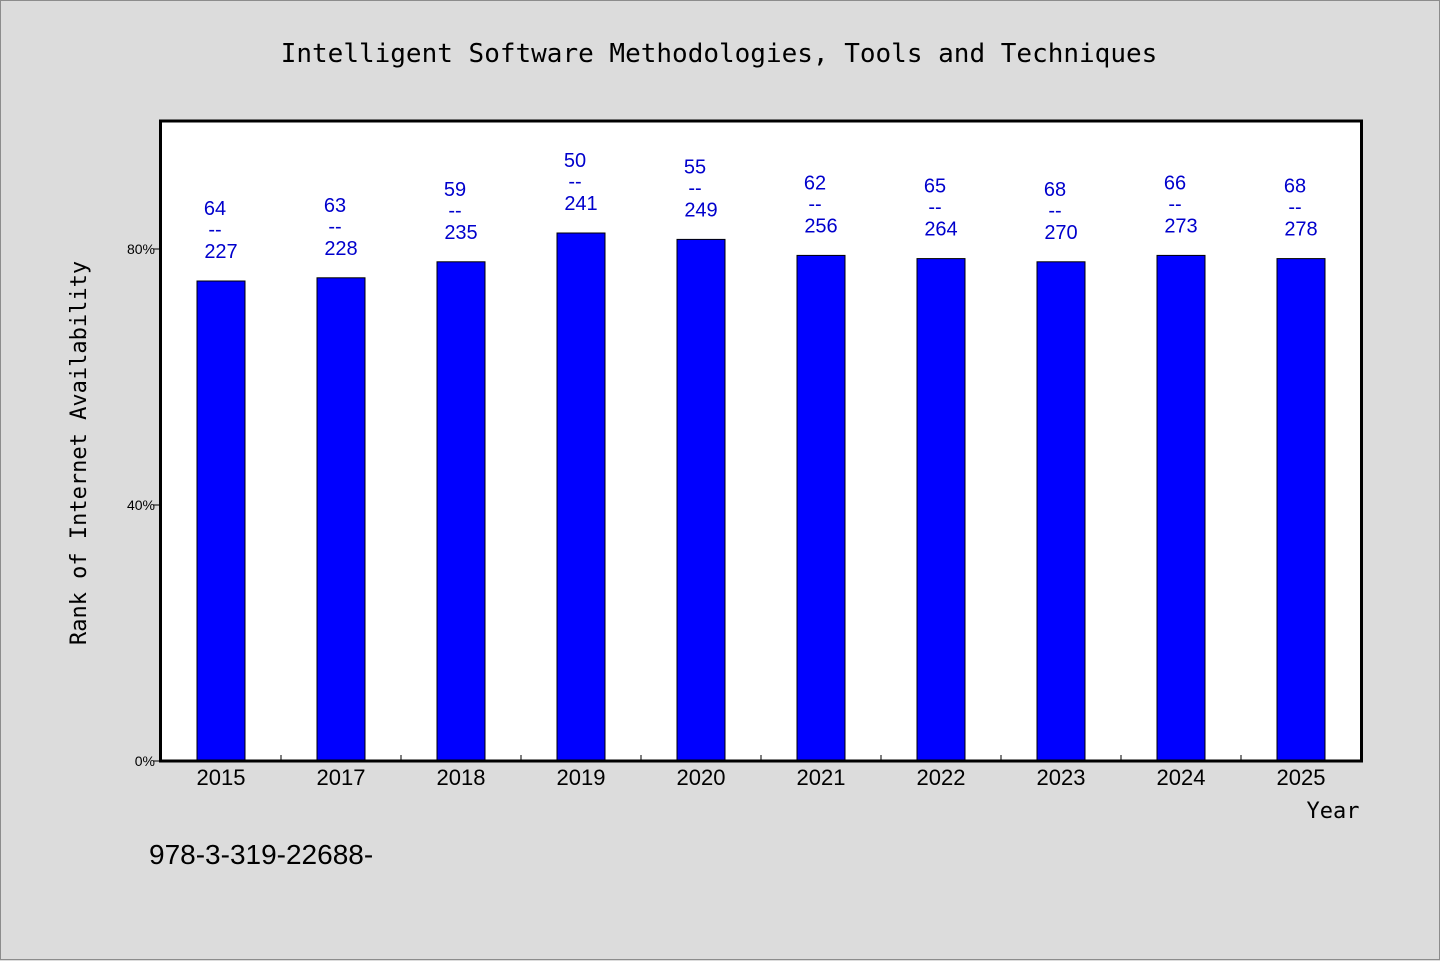 This screenshot has height=961, width=1440. Describe the element at coordinates (1175, 183) in the screenshot. I see `data-label-top: 66` at that location.